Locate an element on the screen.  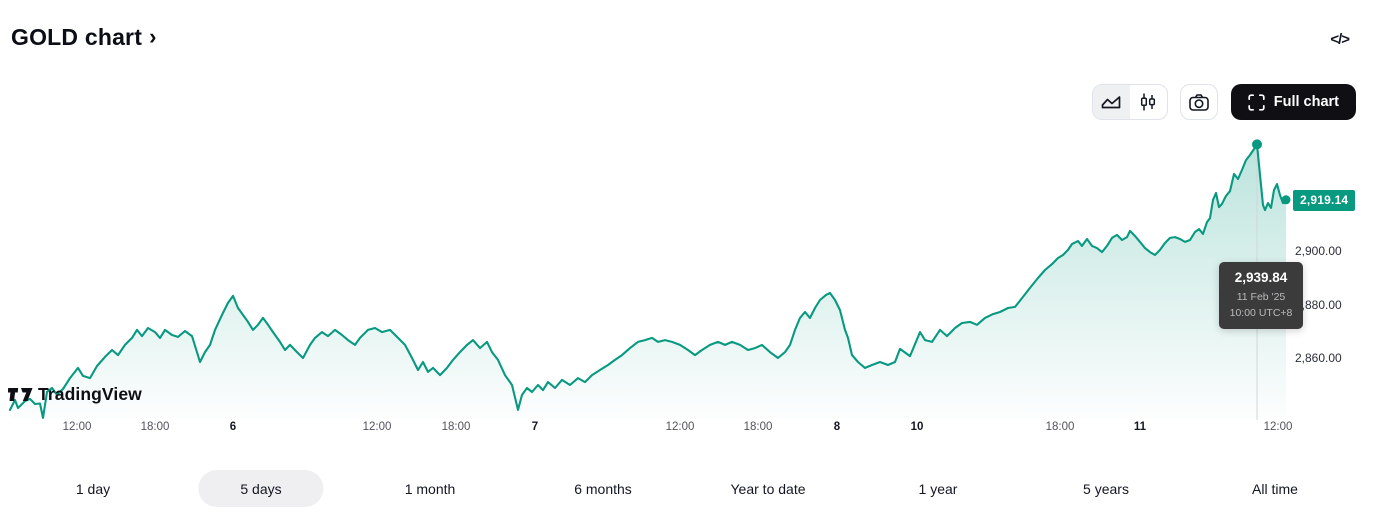
time-scale-label: 7 is located at coordinates (535, 427).